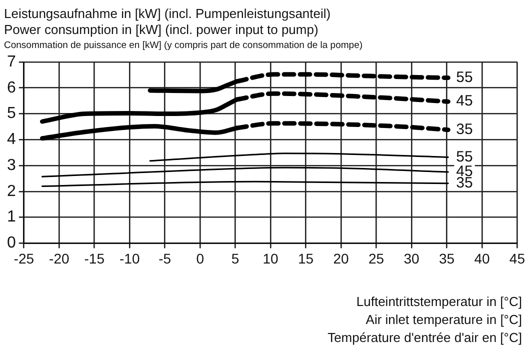  I want to click on x-tick-label: 25, so click(376, 258).